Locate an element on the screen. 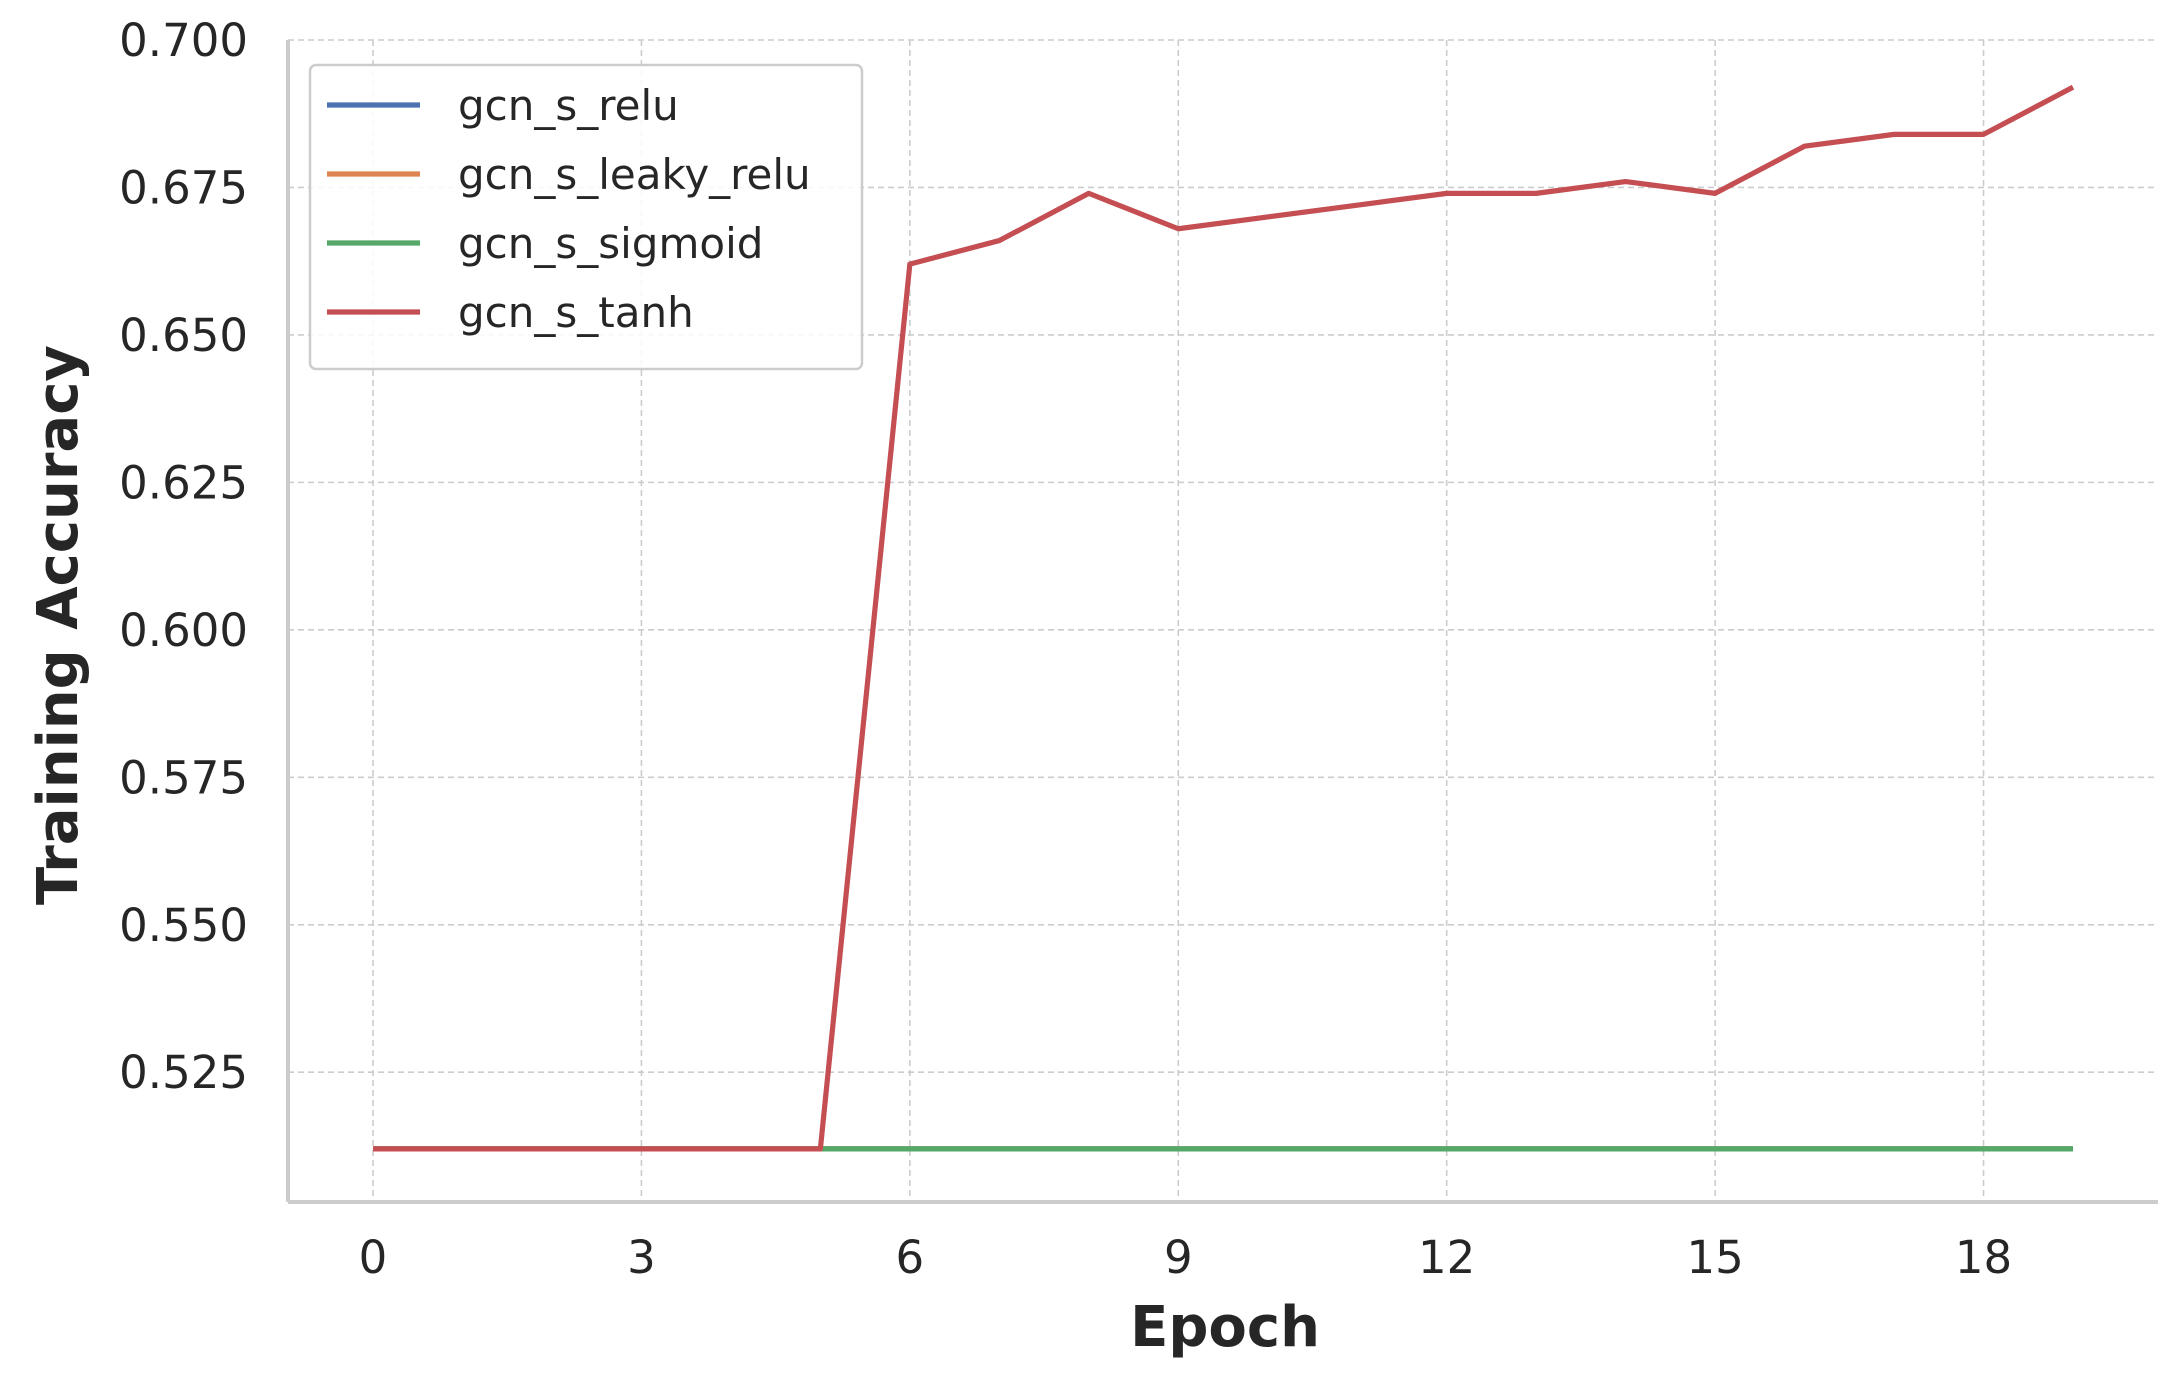 The height and width of the screenshot is (1389, 2176). legend-label: gcn_s_sigmoid is located at coordinates (610, 243).